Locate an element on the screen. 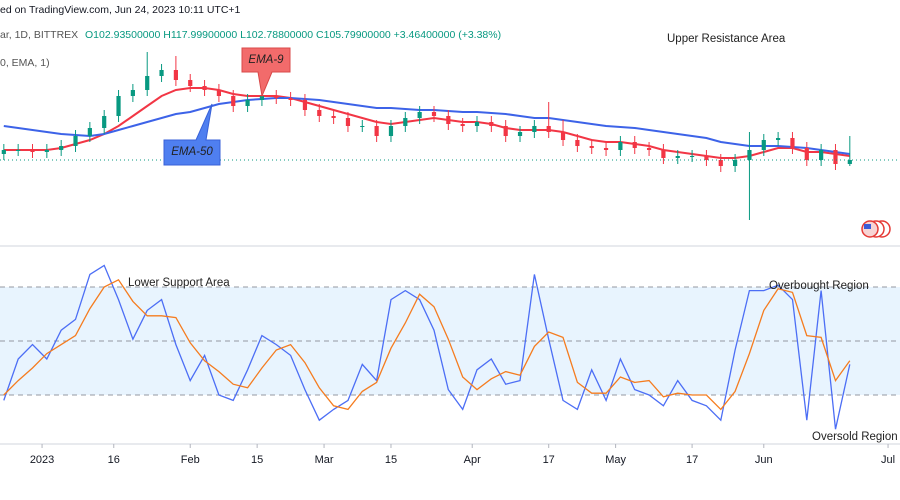 This screenshot has height=500, width=900. x-tick-label: Jun is located at coordinates (764, 460).